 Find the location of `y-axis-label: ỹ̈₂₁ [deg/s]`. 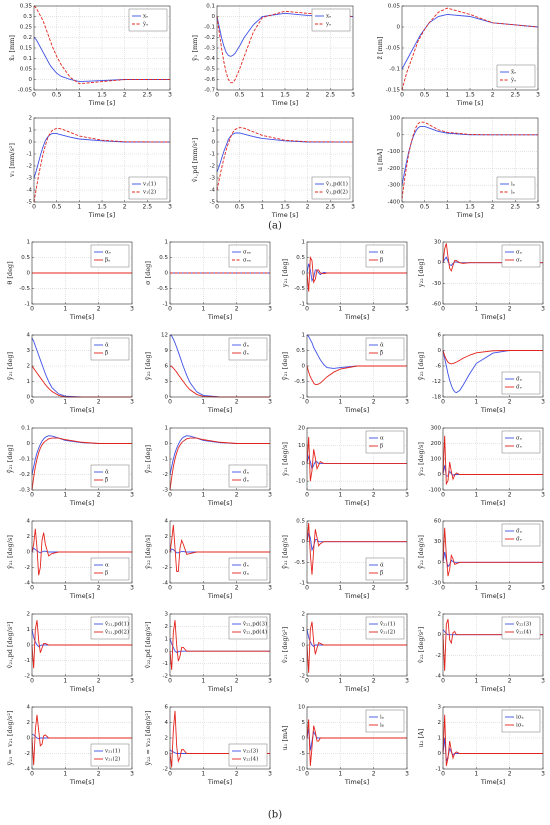

y-axis-label: ỹ̈₂₁ [deg/s] is located at coordinates (285, 552).